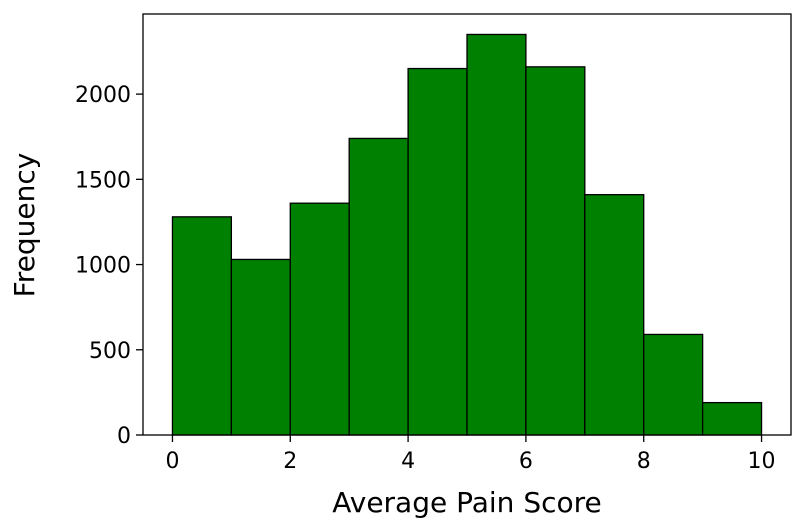 This screenshot has width=805, height=527. Describe the element at coordinates (526, 461) in the screenshot. I see `x-tick-label: 6` at that location.